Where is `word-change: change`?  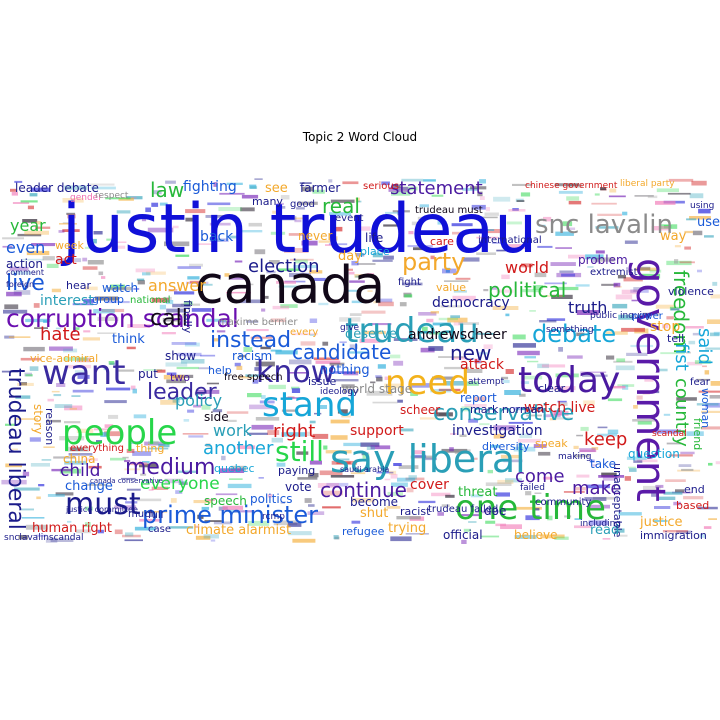
word-change: change is located at coordinates (89, 486).